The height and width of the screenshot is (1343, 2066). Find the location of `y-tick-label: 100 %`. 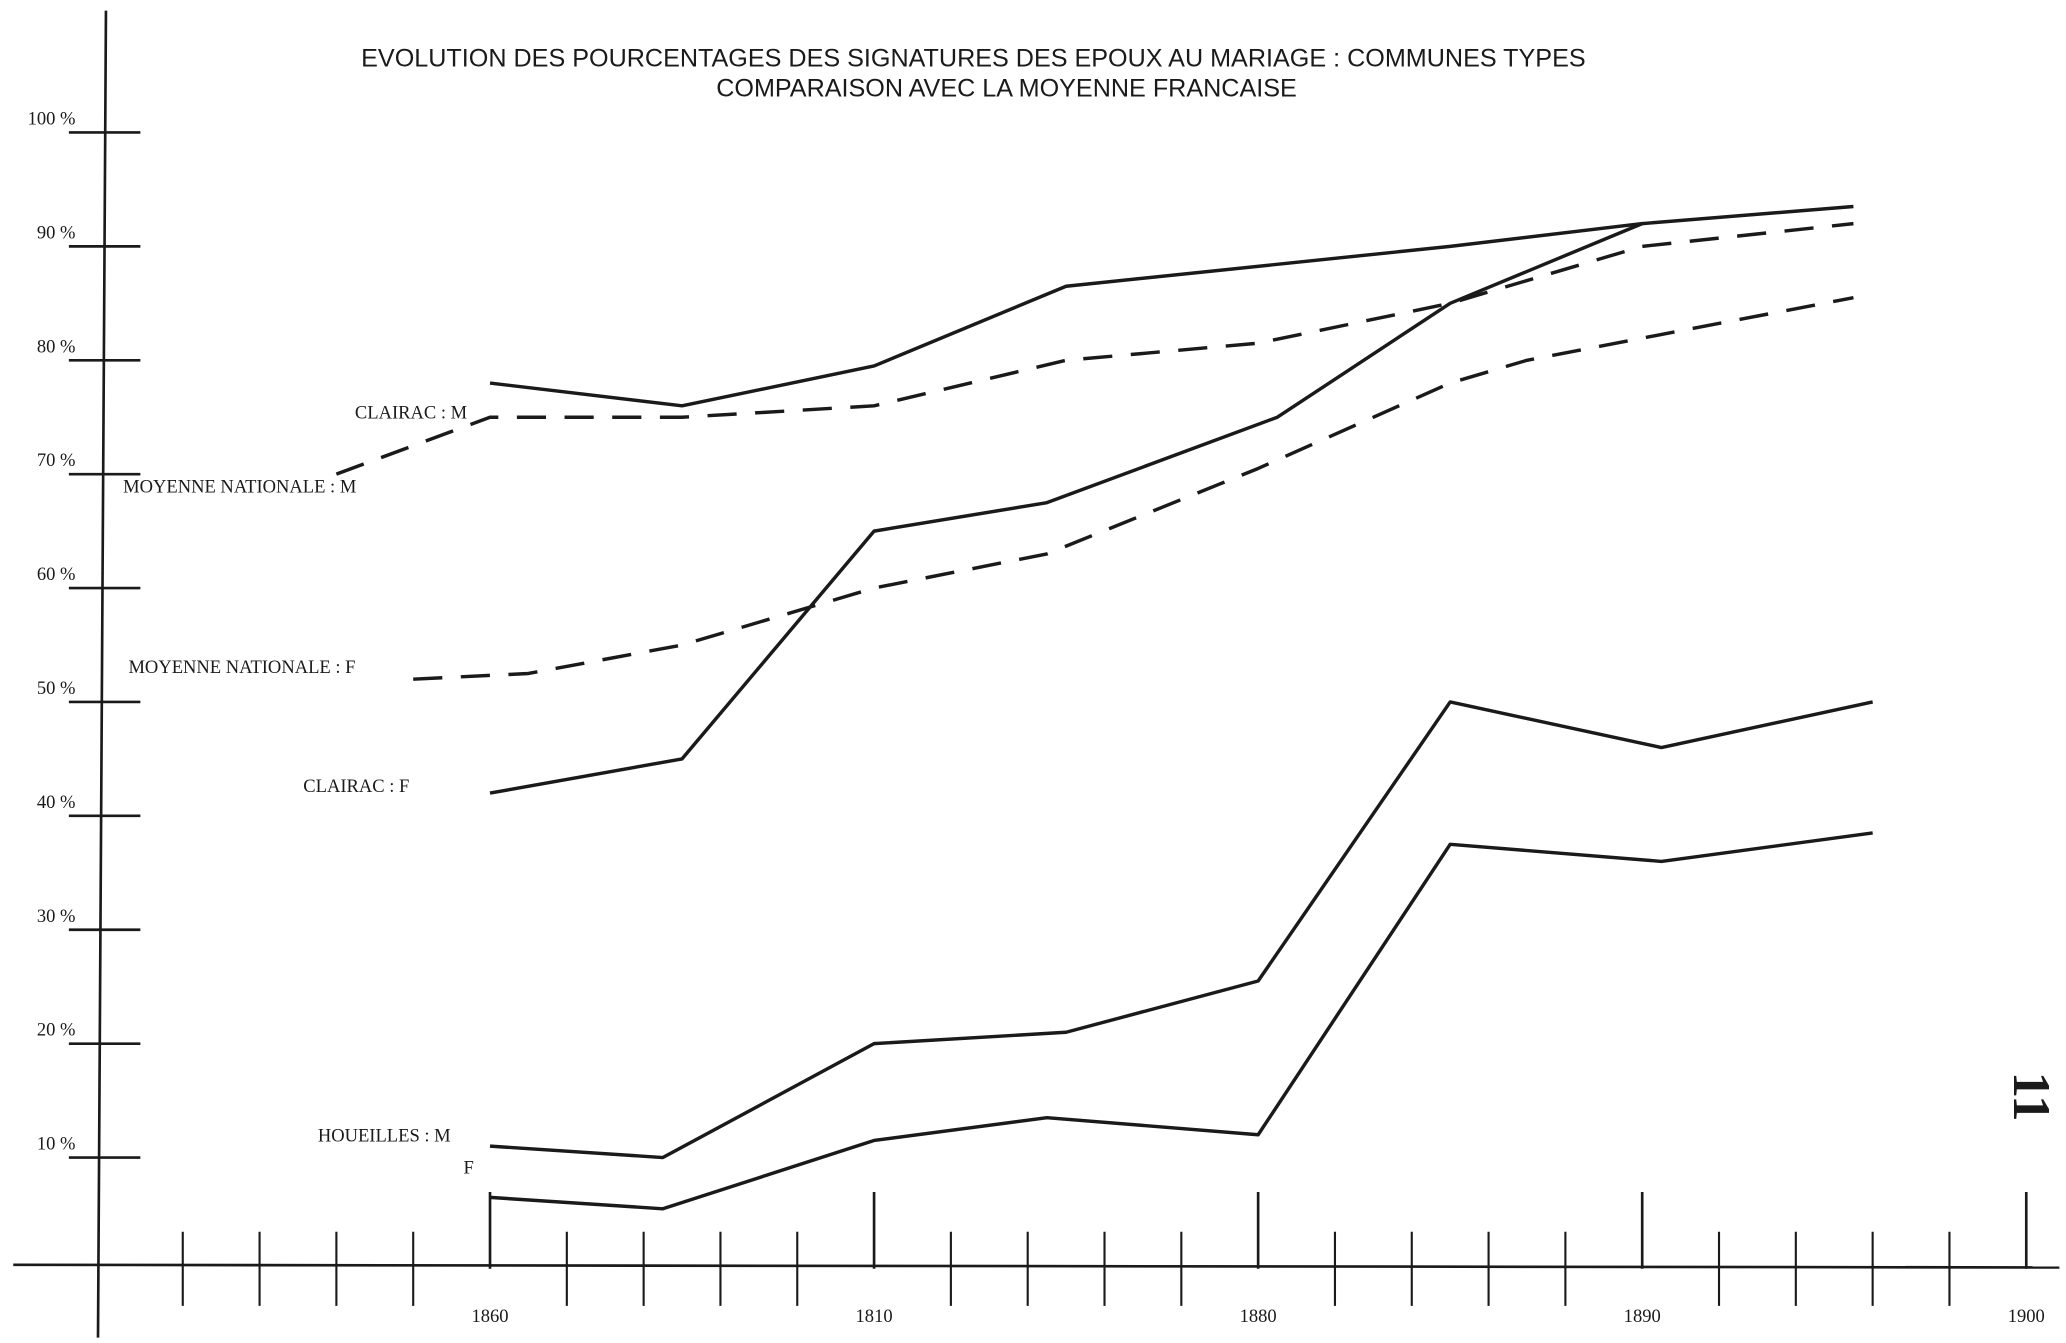

y-tick-label: 100 % is located at coordinates (52, 119).